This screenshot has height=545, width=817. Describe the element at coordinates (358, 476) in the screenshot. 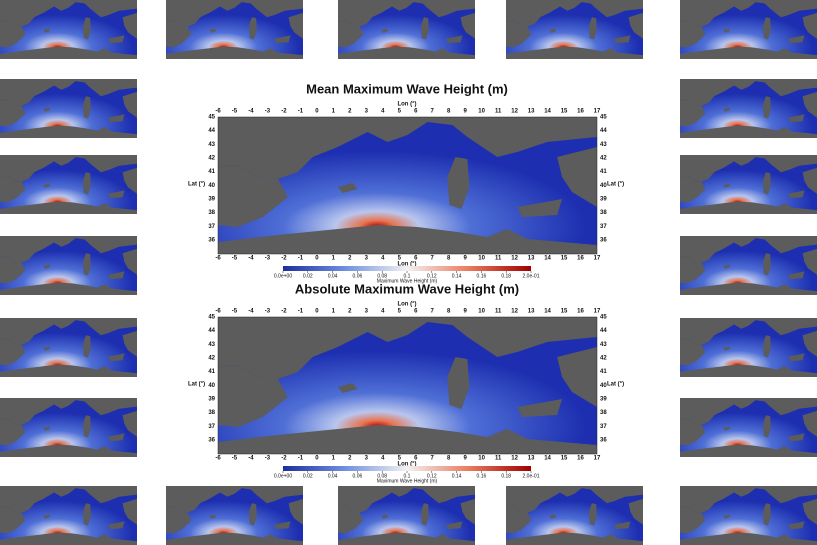

I see `colorbar-tick-label: 0.06` at that location.